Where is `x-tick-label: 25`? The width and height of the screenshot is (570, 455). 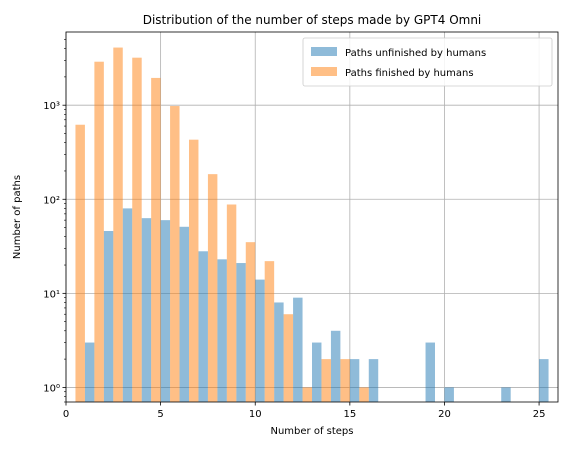 x-tick-label: 25 is located at coordinates (539, 414).